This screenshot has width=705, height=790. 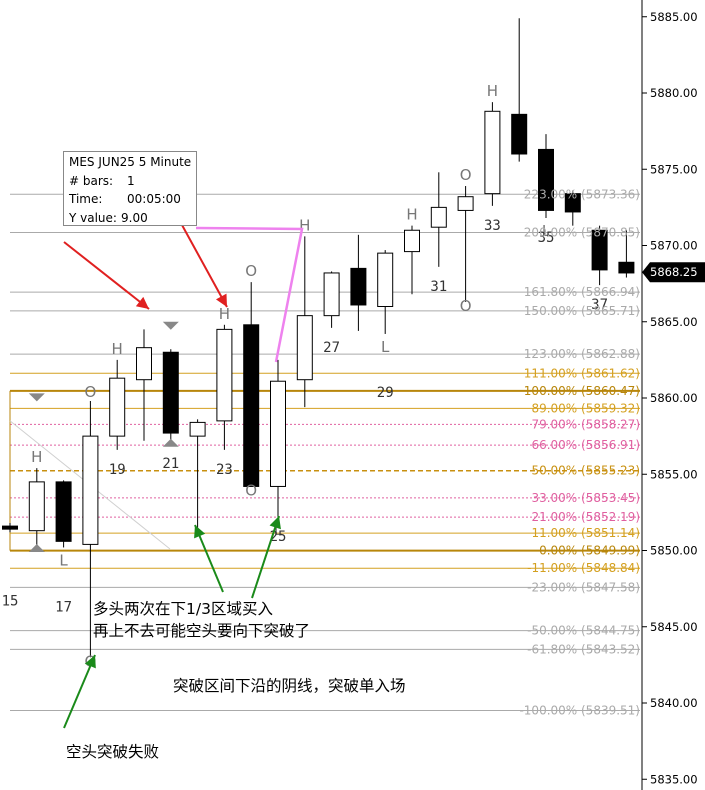 I want to click on infobox-y-value: 9.00, so click(x=134, y=217).